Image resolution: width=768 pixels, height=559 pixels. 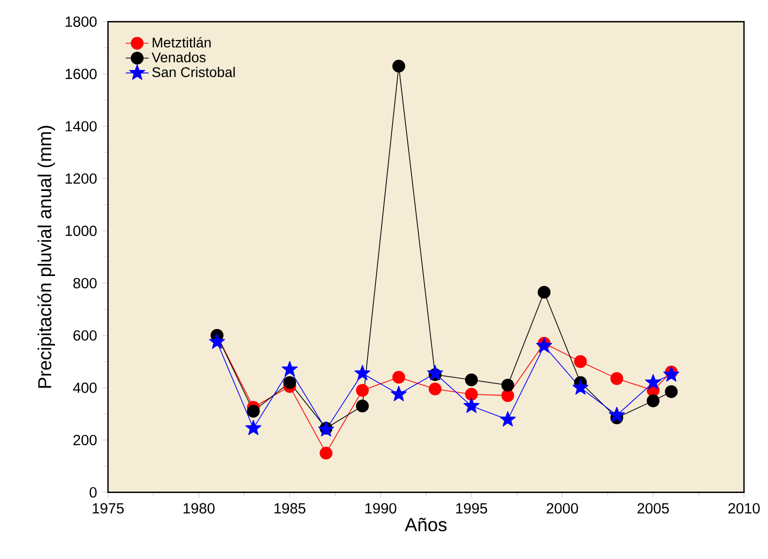 I want to click on x-tick-label: 1985, so click(x=290, y=508).